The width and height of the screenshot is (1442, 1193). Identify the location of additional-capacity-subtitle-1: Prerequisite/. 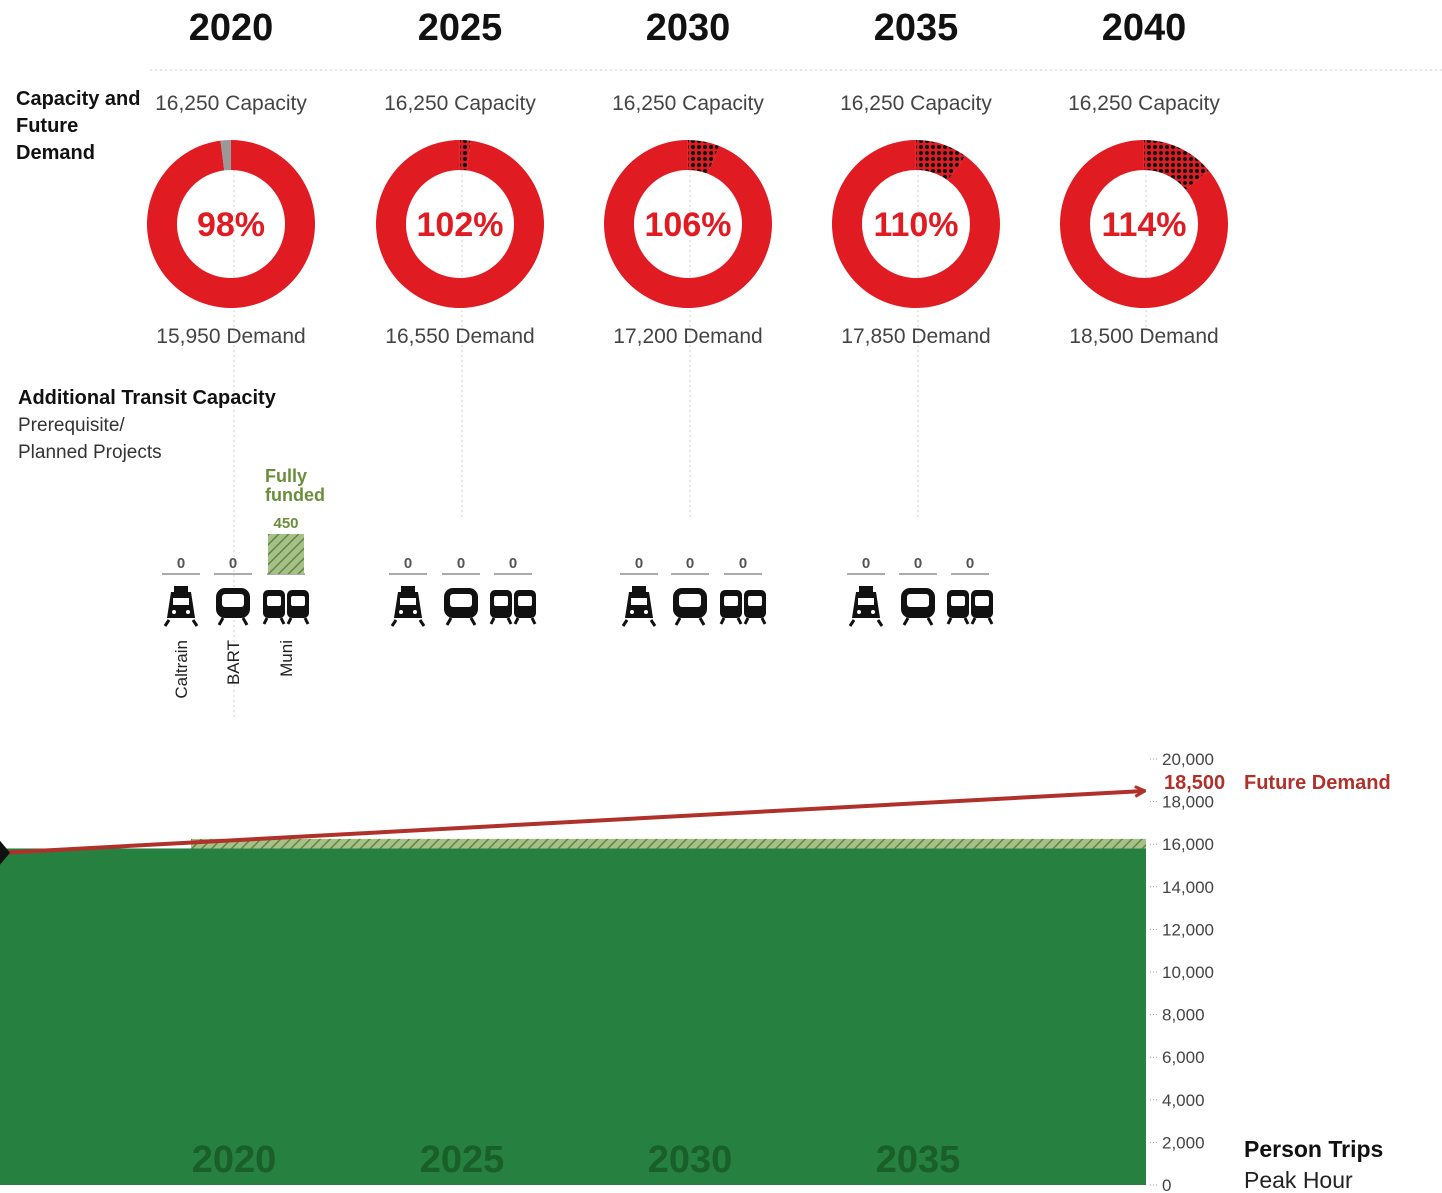
(71, 425).